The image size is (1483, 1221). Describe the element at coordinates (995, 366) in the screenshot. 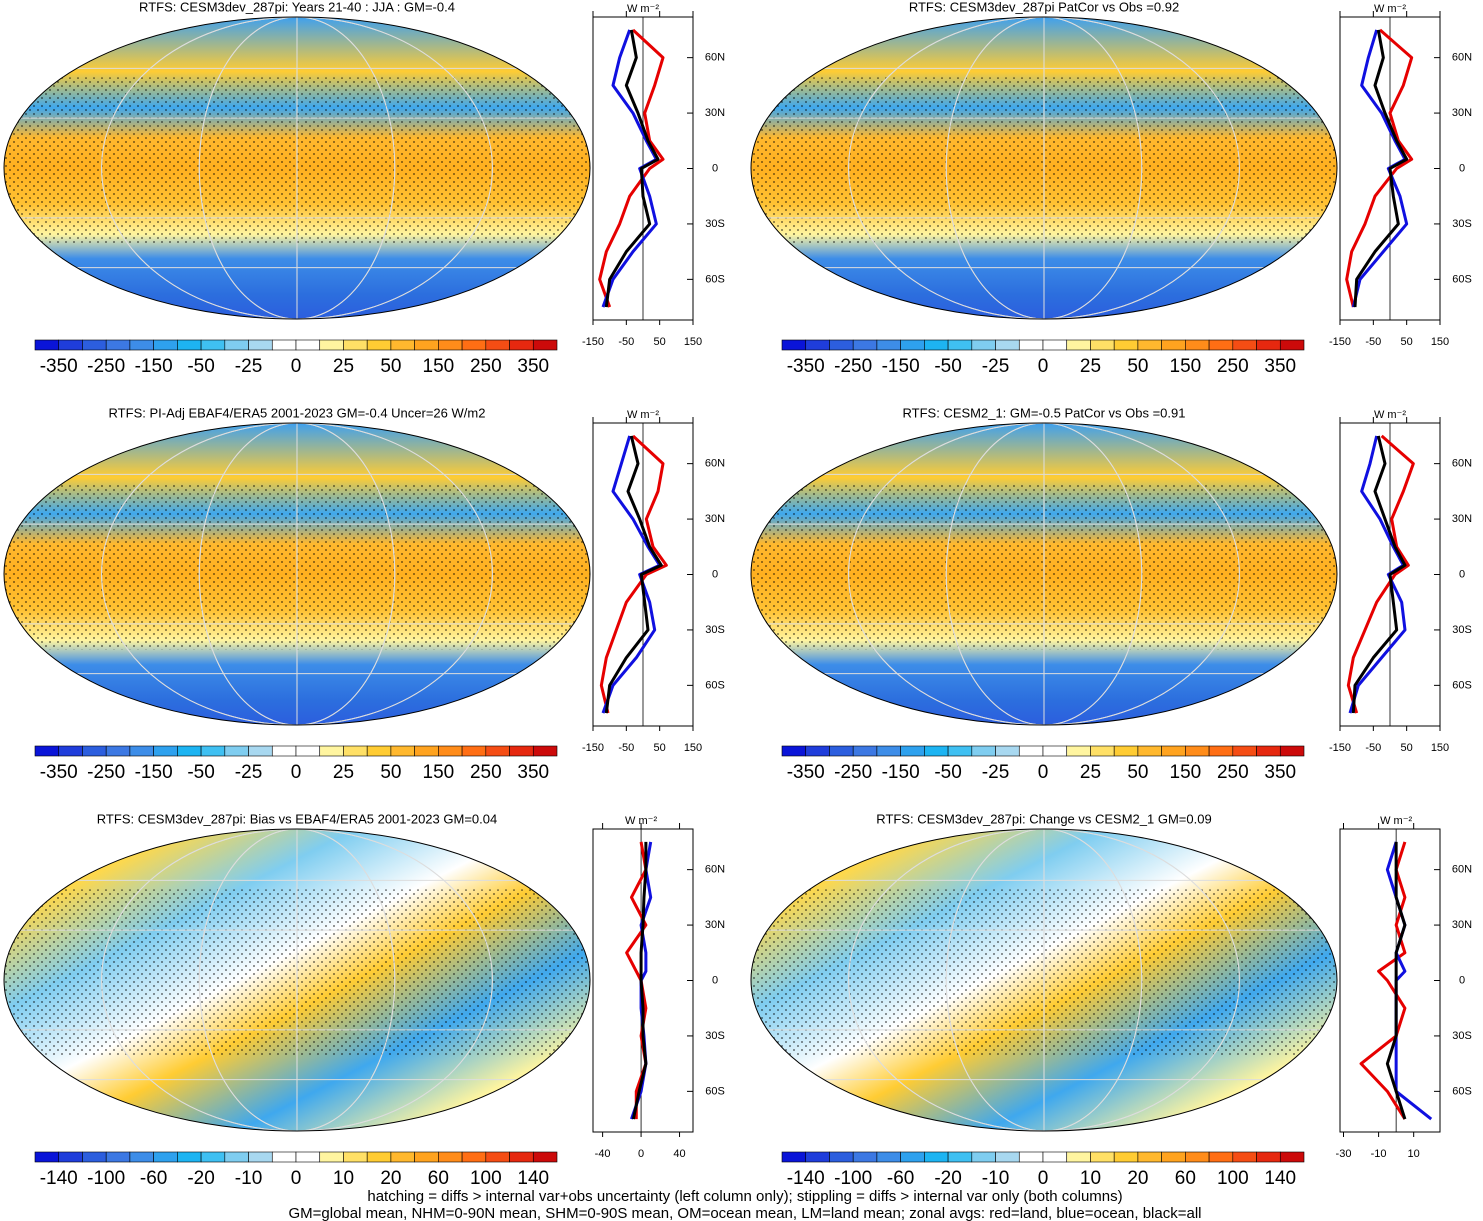

I see `colorbar-label: -25` at that location.